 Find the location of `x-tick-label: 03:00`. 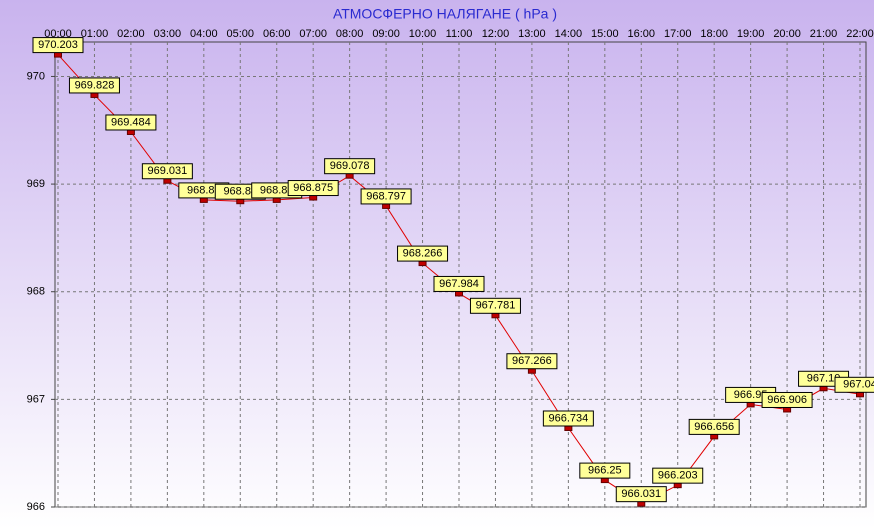

x-tick-label: 03:00 is located at coordinates (168, 34).